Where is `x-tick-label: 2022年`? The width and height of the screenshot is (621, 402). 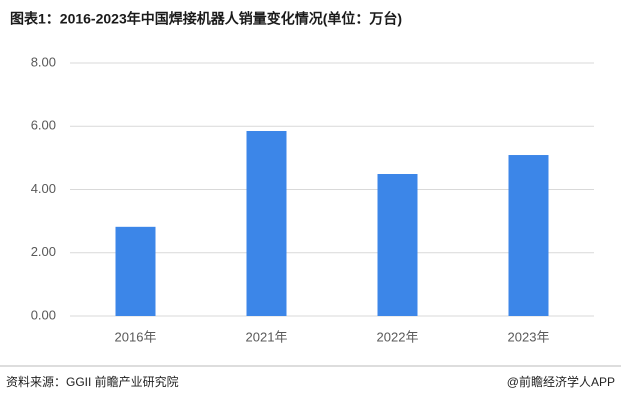
x-tick-label: 2022年 is located at coordinates (398, 336).